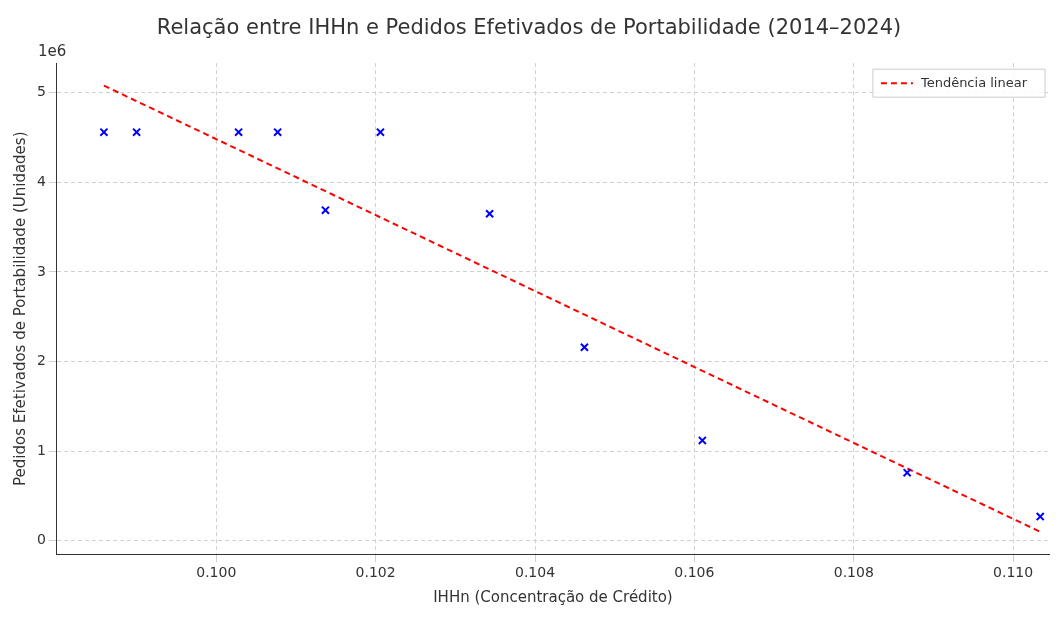 The height and width of the screenshot is (619, 1064). I want to click on x-tick-label: 0.104, so click(535, 572).